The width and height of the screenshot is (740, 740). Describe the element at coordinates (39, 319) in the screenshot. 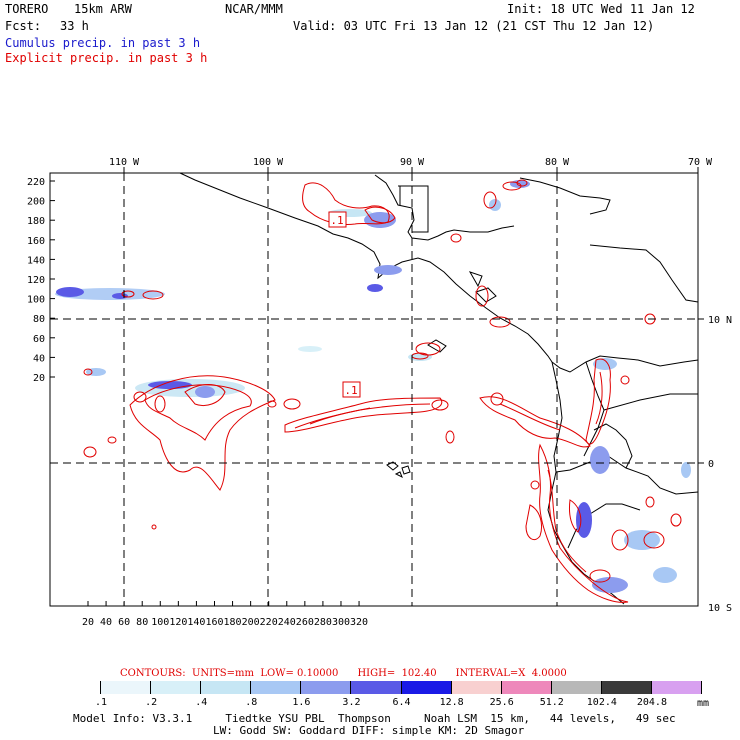

I see `y-tick-label: 80` at that location.